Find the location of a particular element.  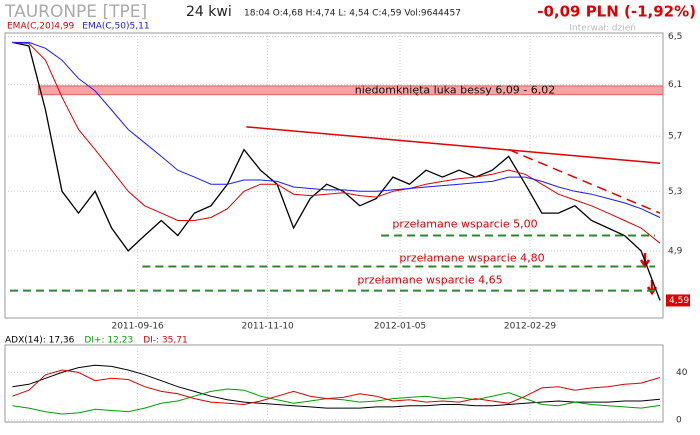

legend-entry: ADX(14): 17,36 is located at coordinates (40, 341).